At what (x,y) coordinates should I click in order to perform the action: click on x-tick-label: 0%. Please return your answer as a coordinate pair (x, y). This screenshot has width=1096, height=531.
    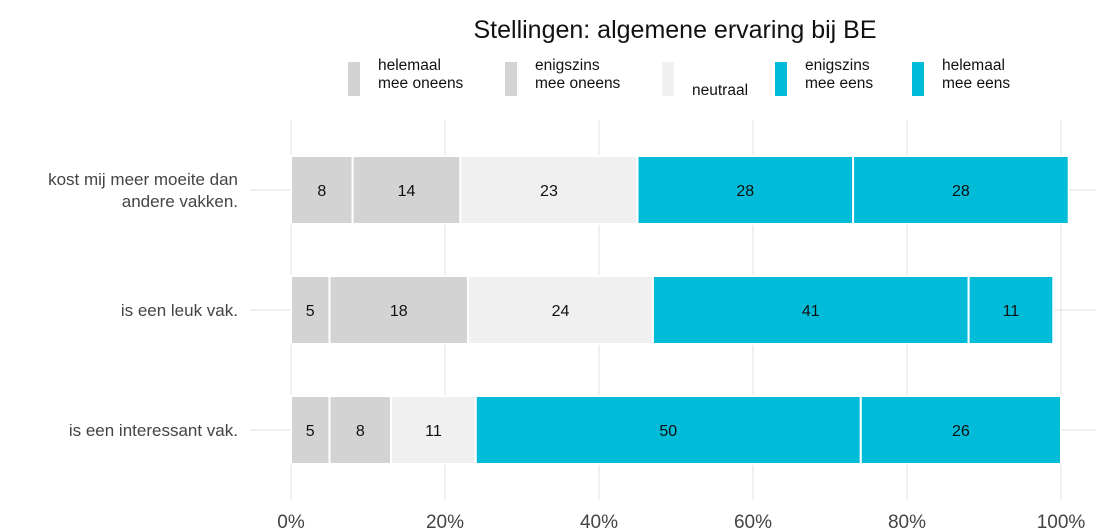
    Looking at the image, I should click on (291, 521).